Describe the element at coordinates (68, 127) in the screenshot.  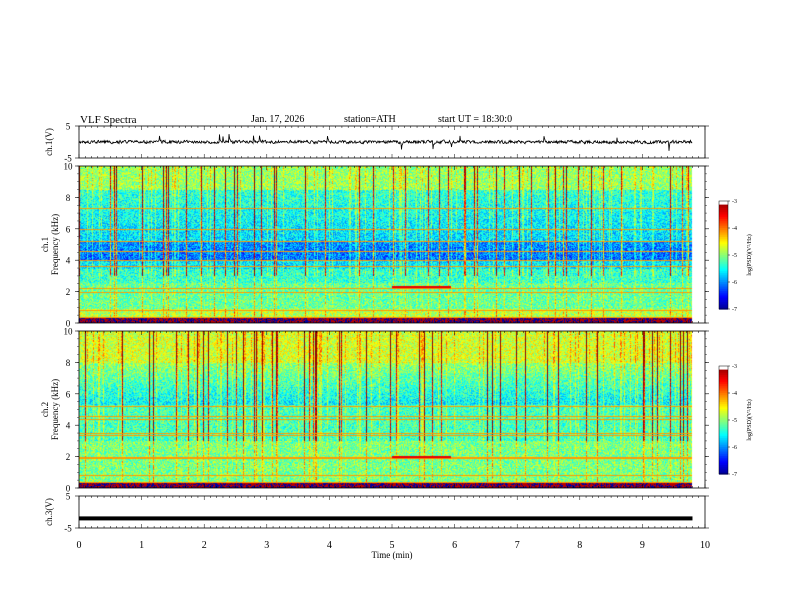
I see `y-tick-label: 5` at that location.